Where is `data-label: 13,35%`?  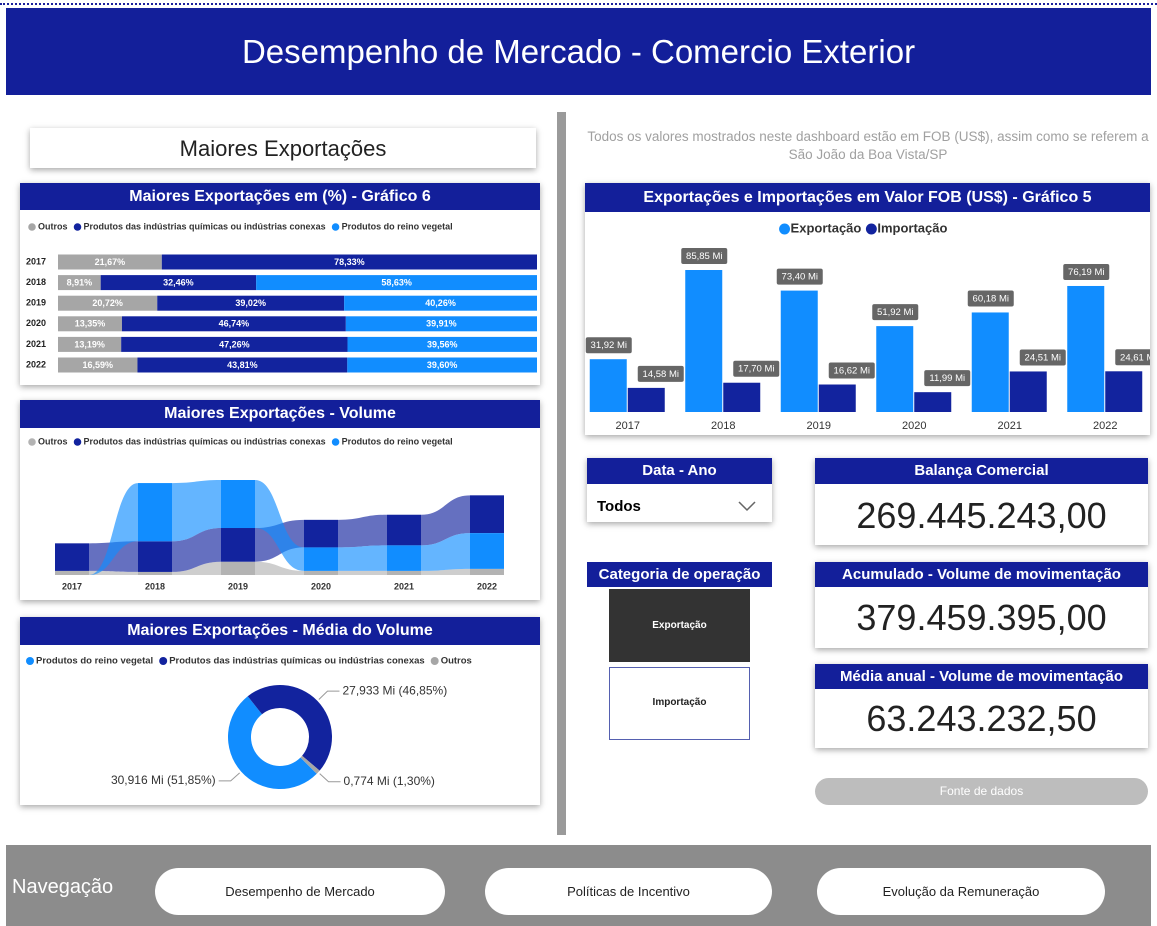
data-label: 13,35% is located at coordinates (90, 324).